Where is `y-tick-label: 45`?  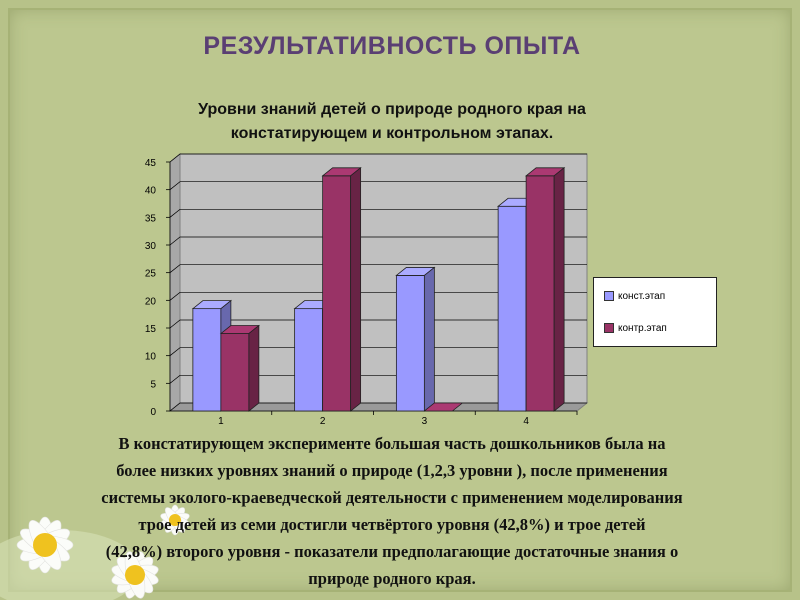 y-tick-label: 45 is located at coordinates (151, 163).